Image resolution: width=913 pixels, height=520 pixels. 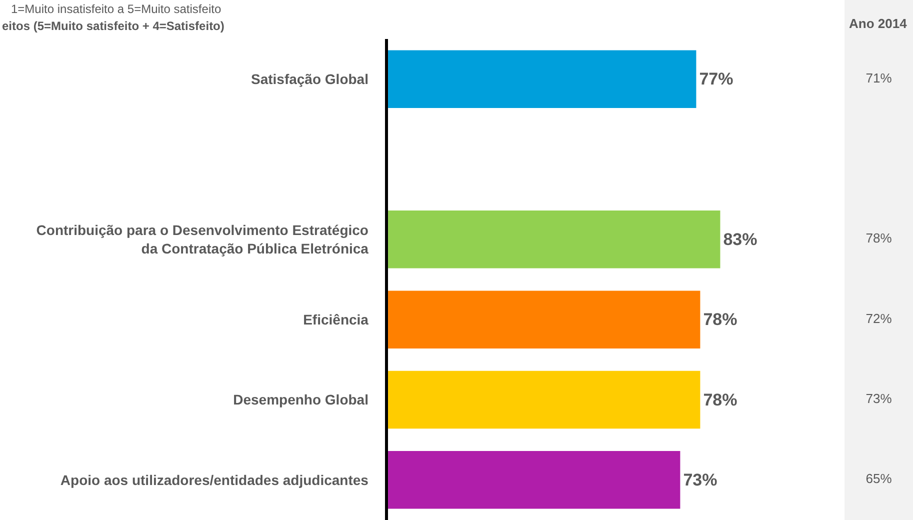 I want to click on y-tick-label: Satisfação Global, so click(x=309, y=78).